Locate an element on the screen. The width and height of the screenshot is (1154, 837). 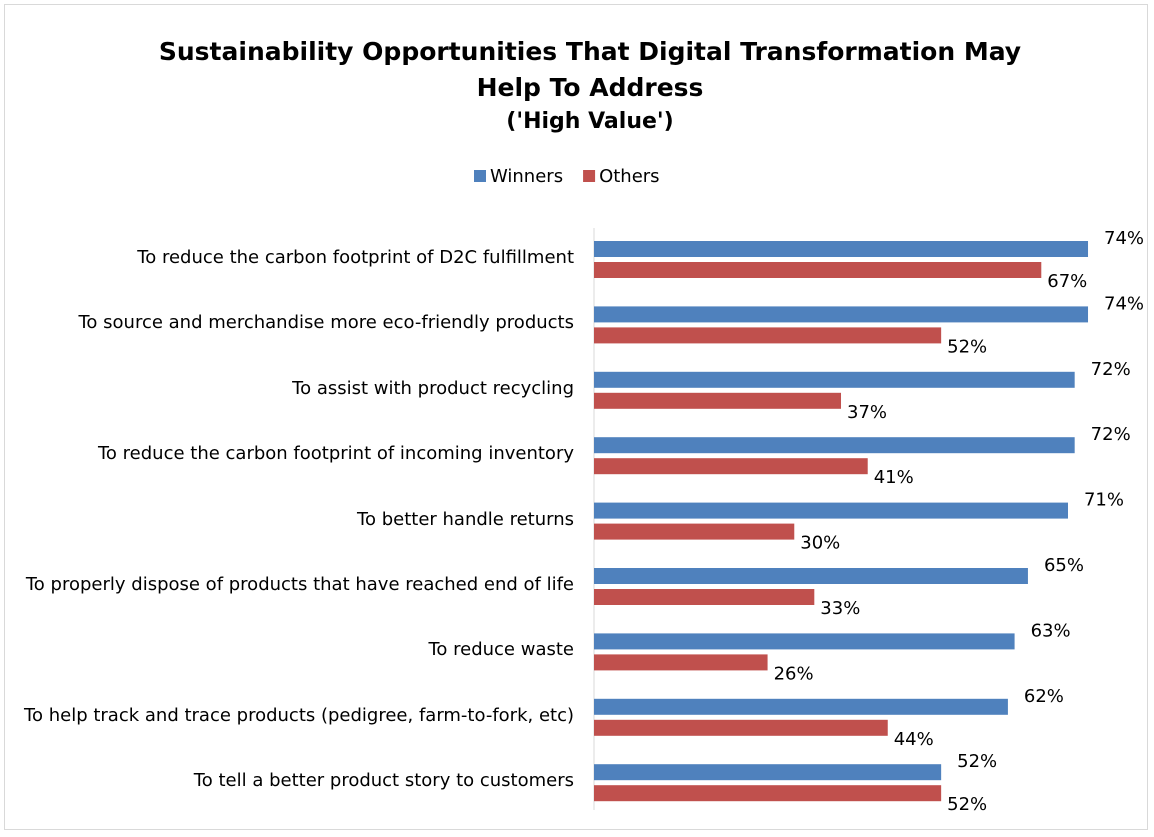
category-label: To better handle returns is located at coordinates (465, 519).